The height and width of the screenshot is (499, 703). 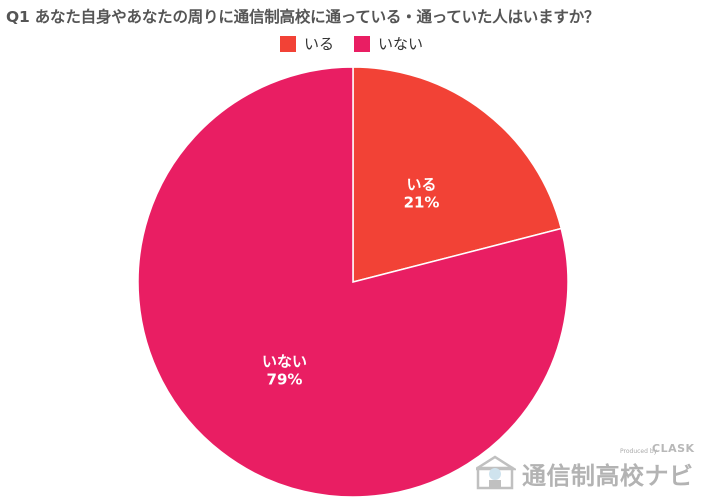 What do you see at coordinates (287, 43) in the screenshot?
I see `legend-swatch-iru` at bounding box center [287, 43].